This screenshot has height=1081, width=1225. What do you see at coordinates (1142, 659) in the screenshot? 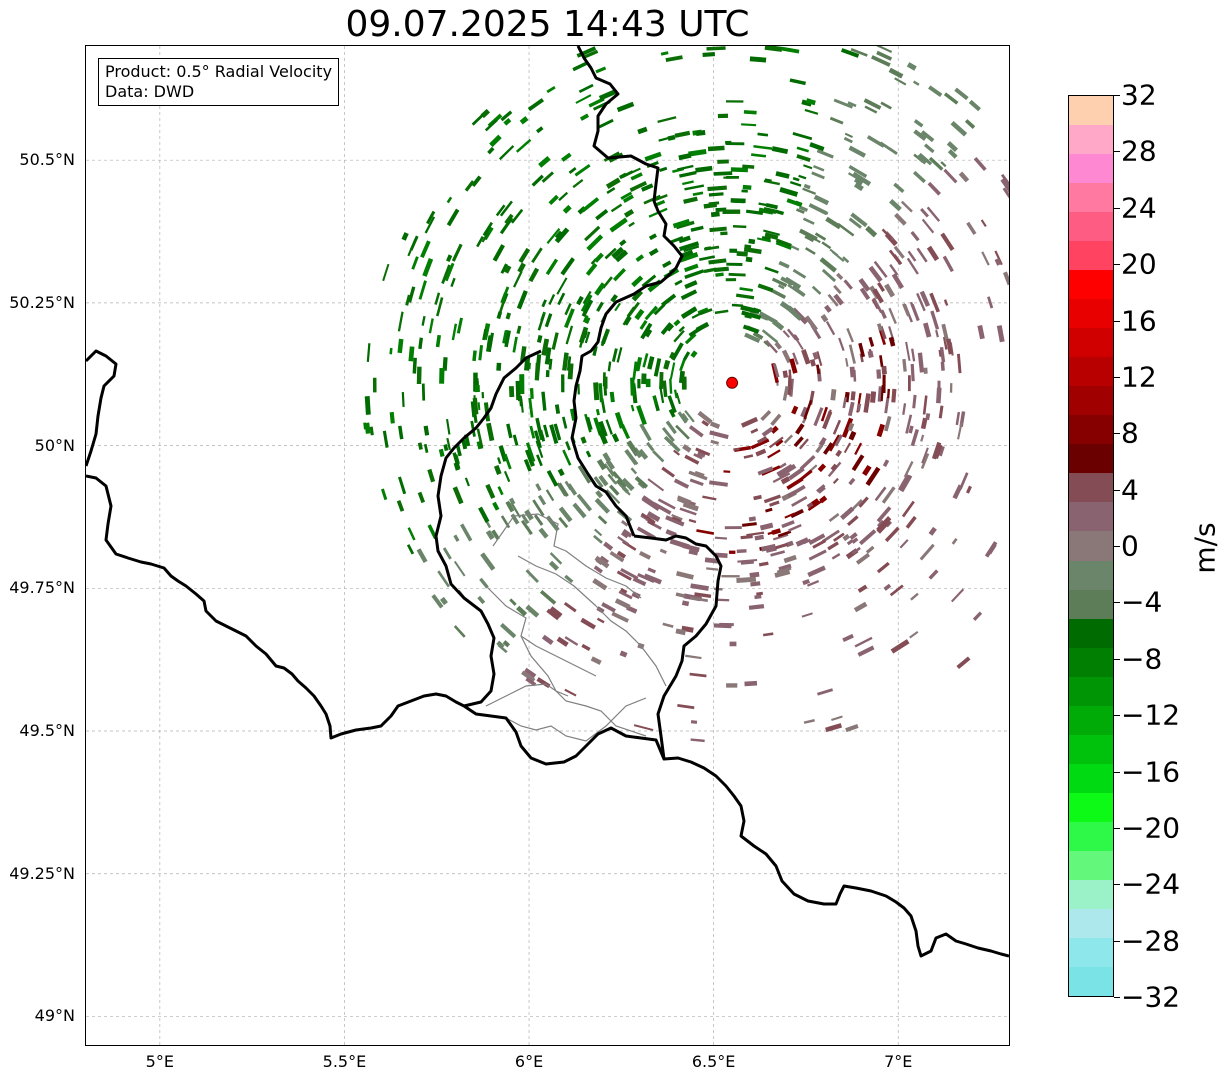
I see `colorbar-tick-label: −8` at bounding box center [1142, 659].